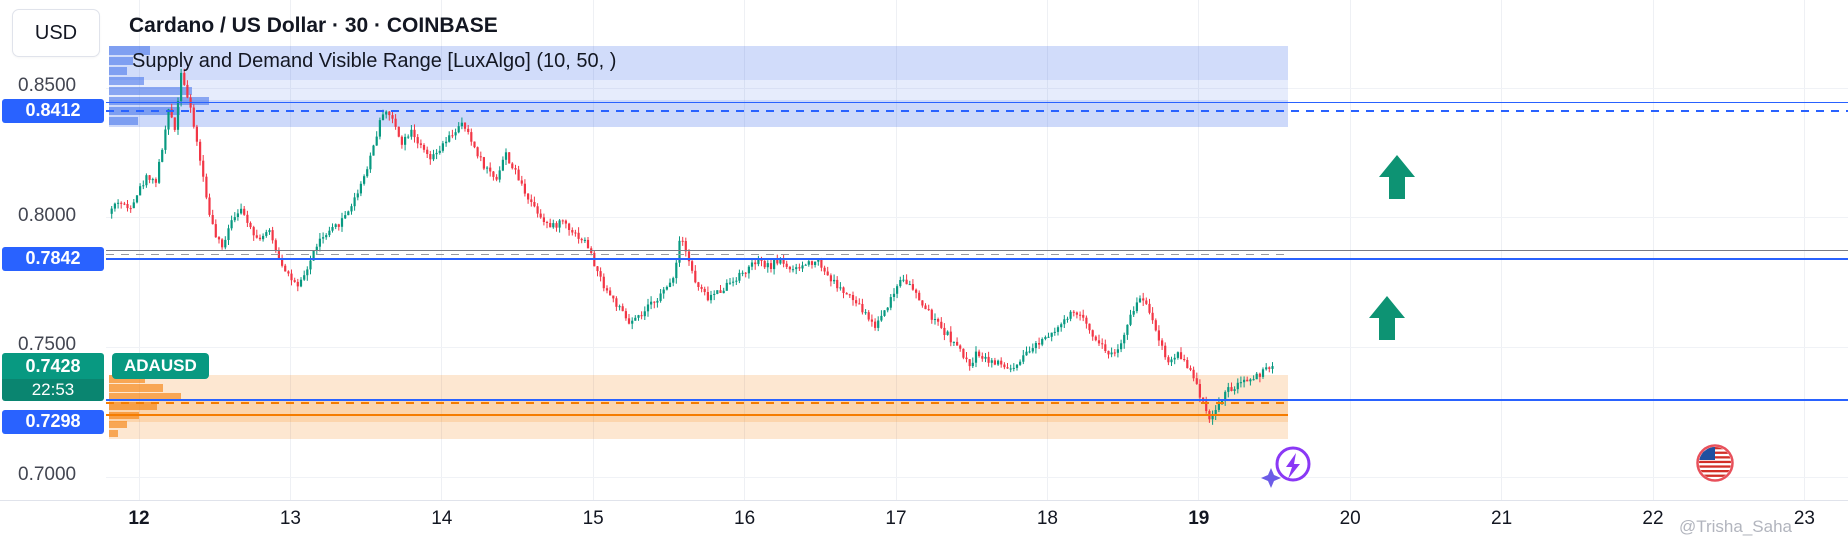 The width and height of the screenshot is (1848, 546). What do you see at coordinates (1285, 466) in the screenshot?
I see `lightning-bolt-icon` at bounding box center [1285, 466].